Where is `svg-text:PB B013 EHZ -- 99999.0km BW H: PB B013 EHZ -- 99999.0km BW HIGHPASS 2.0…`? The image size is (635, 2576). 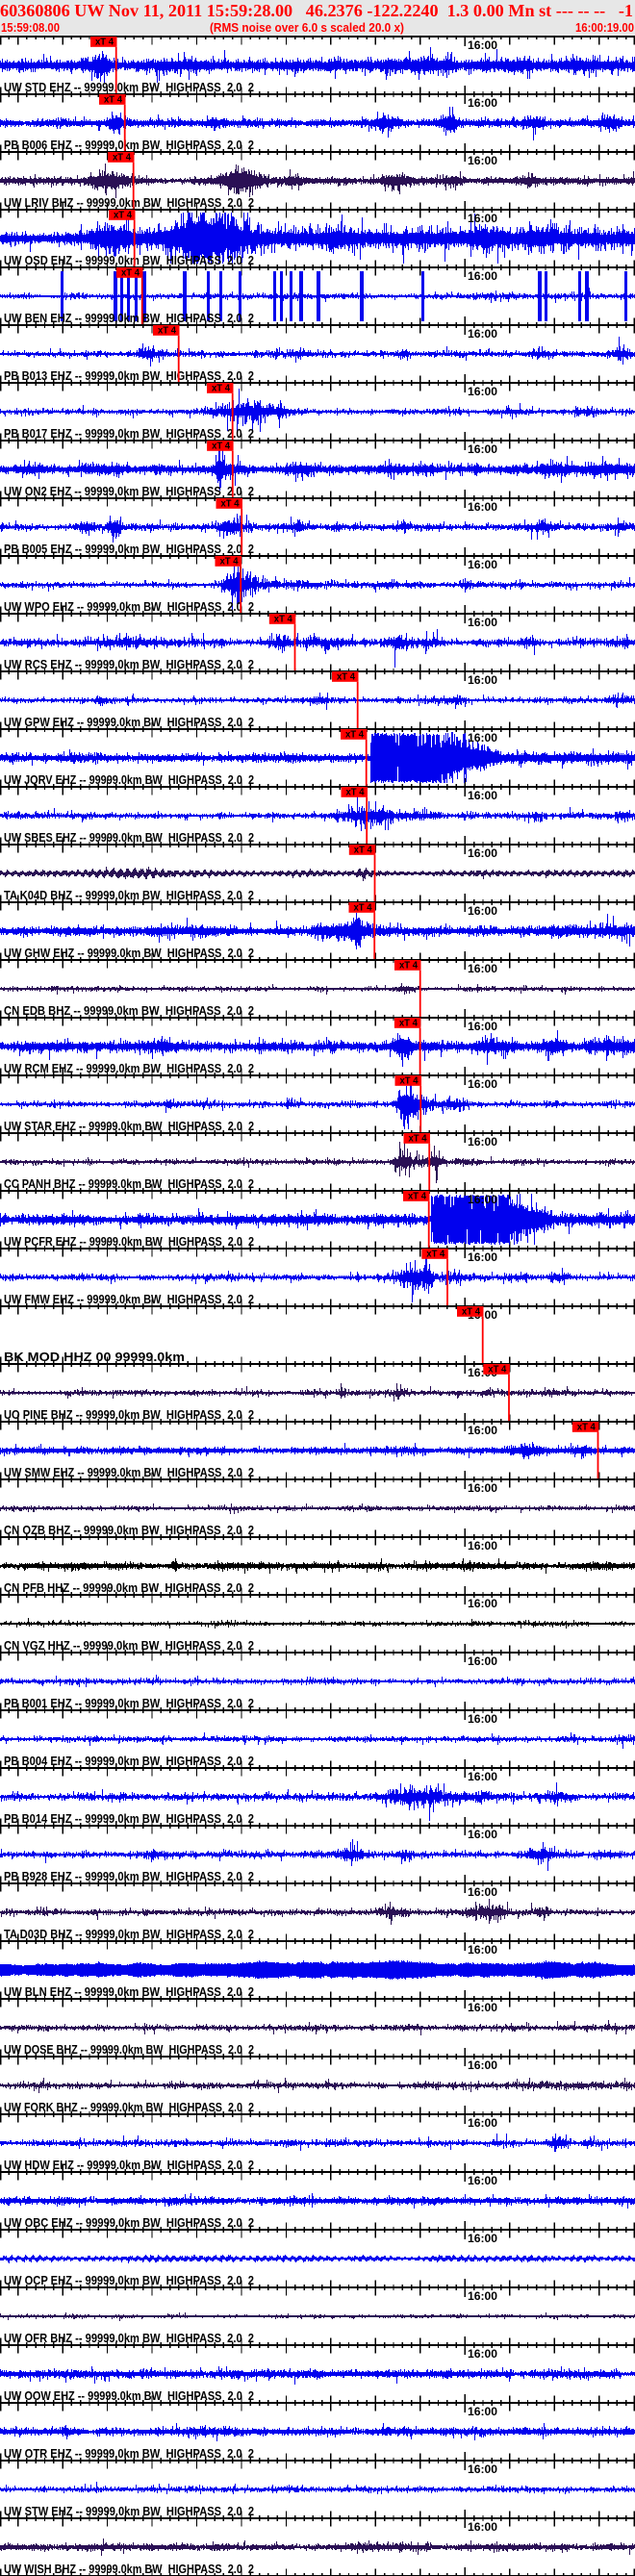
svg-text:PB B013 EHZ -- 99999.0km BW H: PB B013 EHZ -- 99999.0km BW HIGHPASS 2.0… is located at coordinates (129, 376).